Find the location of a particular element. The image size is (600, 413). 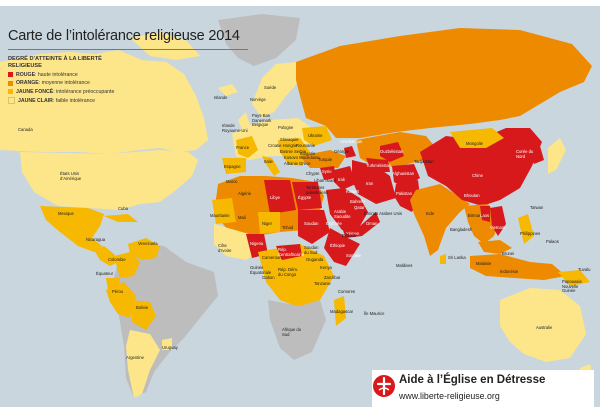

label-pologne: Pologne is located at coordinates (286, 127).